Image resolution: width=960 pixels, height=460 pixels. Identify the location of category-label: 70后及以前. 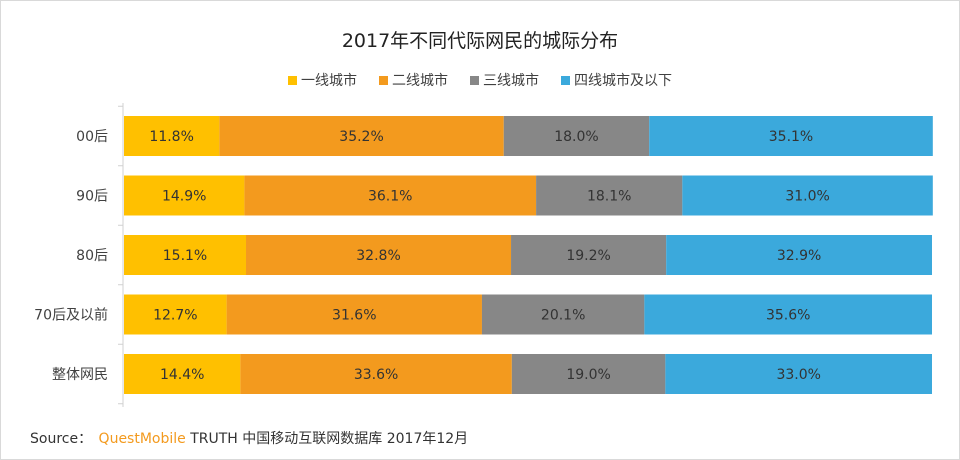
(71, 315).